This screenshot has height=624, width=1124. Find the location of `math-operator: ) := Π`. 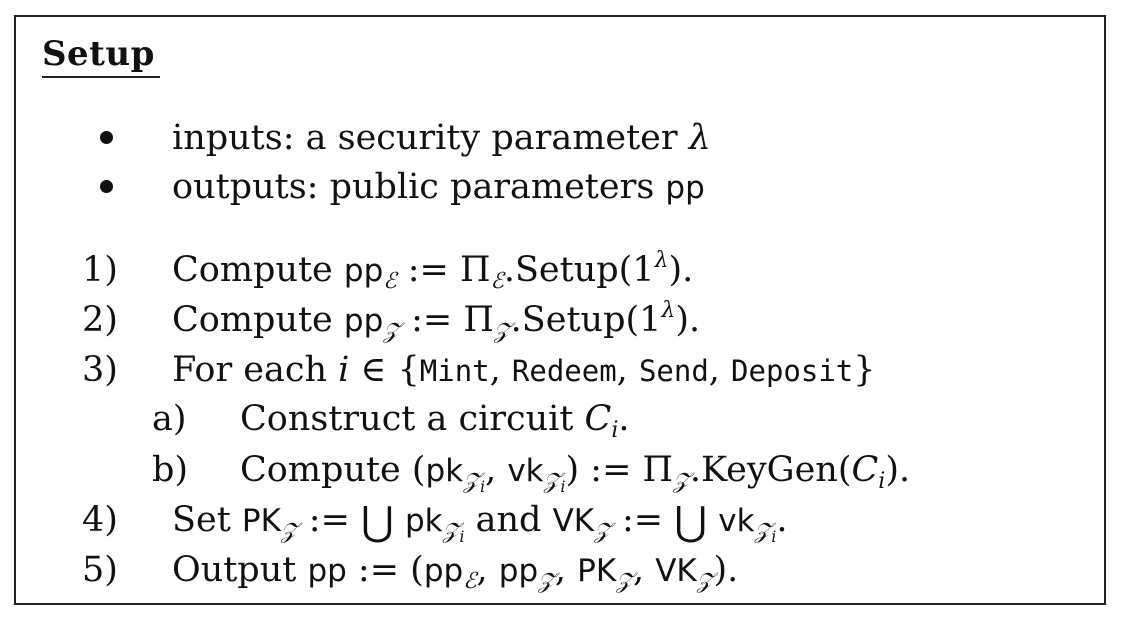

math-operator: ) := Π is located at coordinates (619, 470).